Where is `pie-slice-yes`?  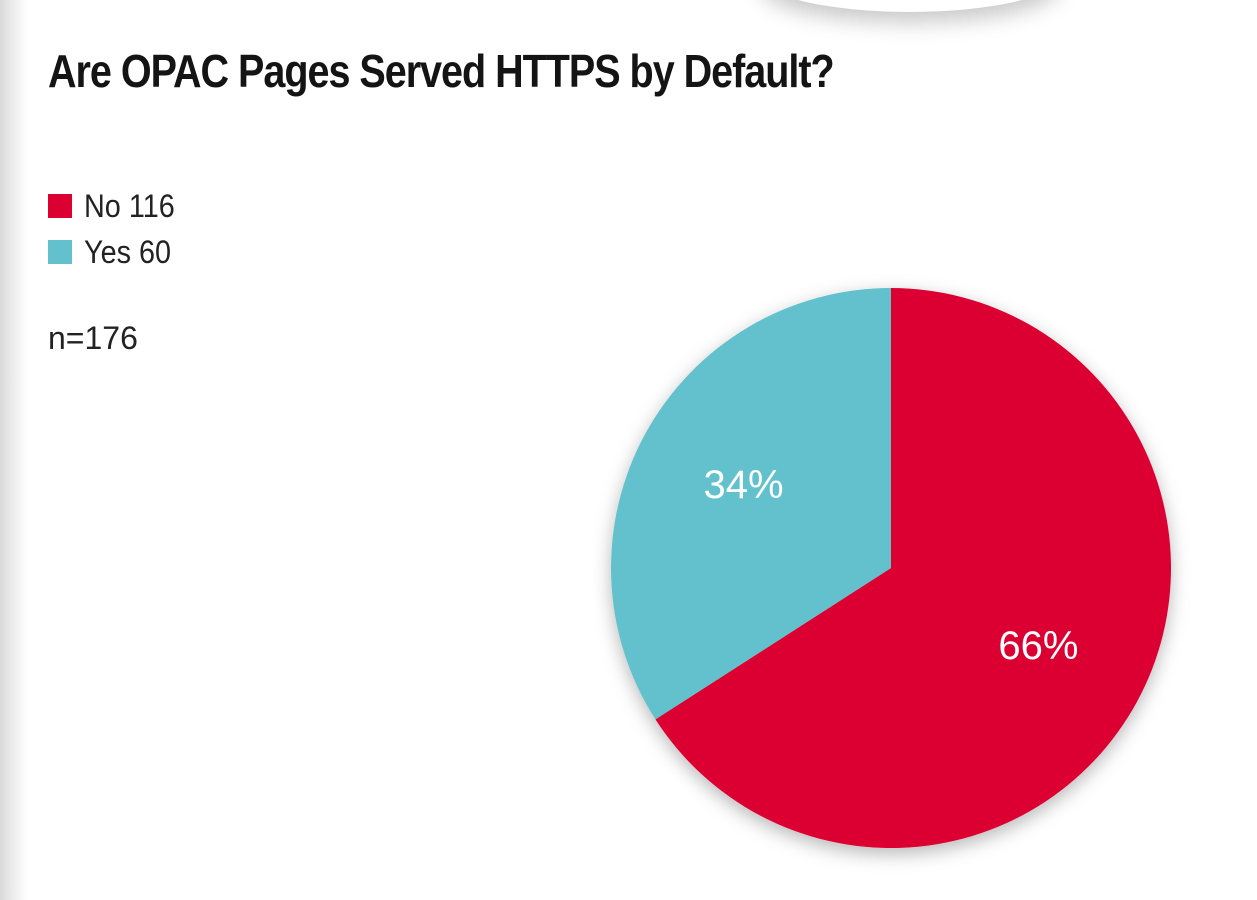 pie-slice-yes is located at coordinates (751, 504).